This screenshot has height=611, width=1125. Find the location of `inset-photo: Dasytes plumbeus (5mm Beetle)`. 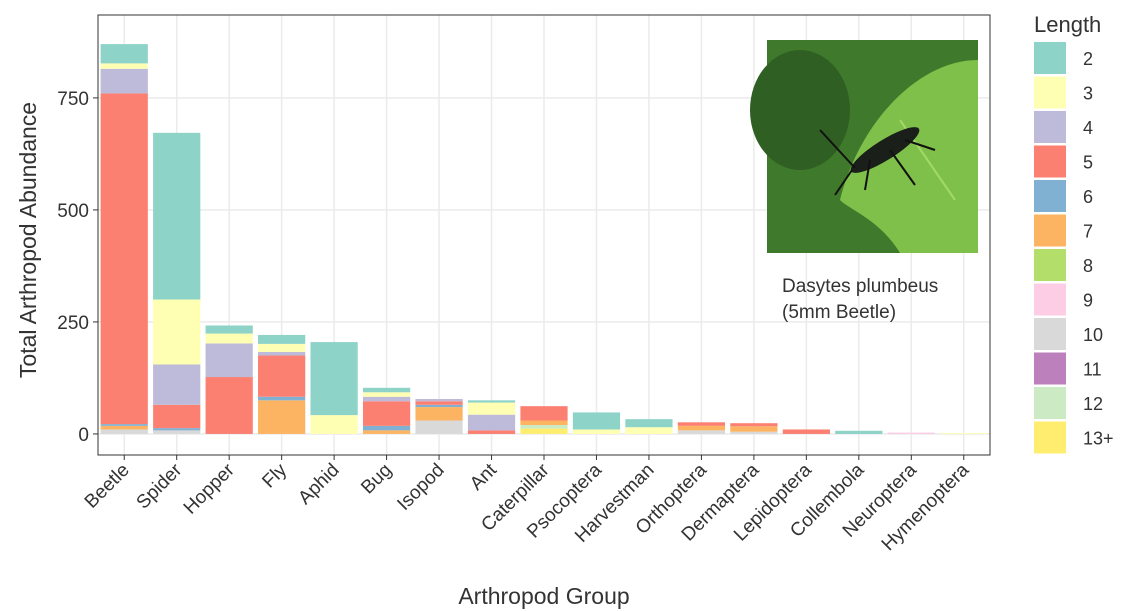

inset-photo: Dasytes plumbeus (5mm Beetle) is located at coordinates (864, 181).